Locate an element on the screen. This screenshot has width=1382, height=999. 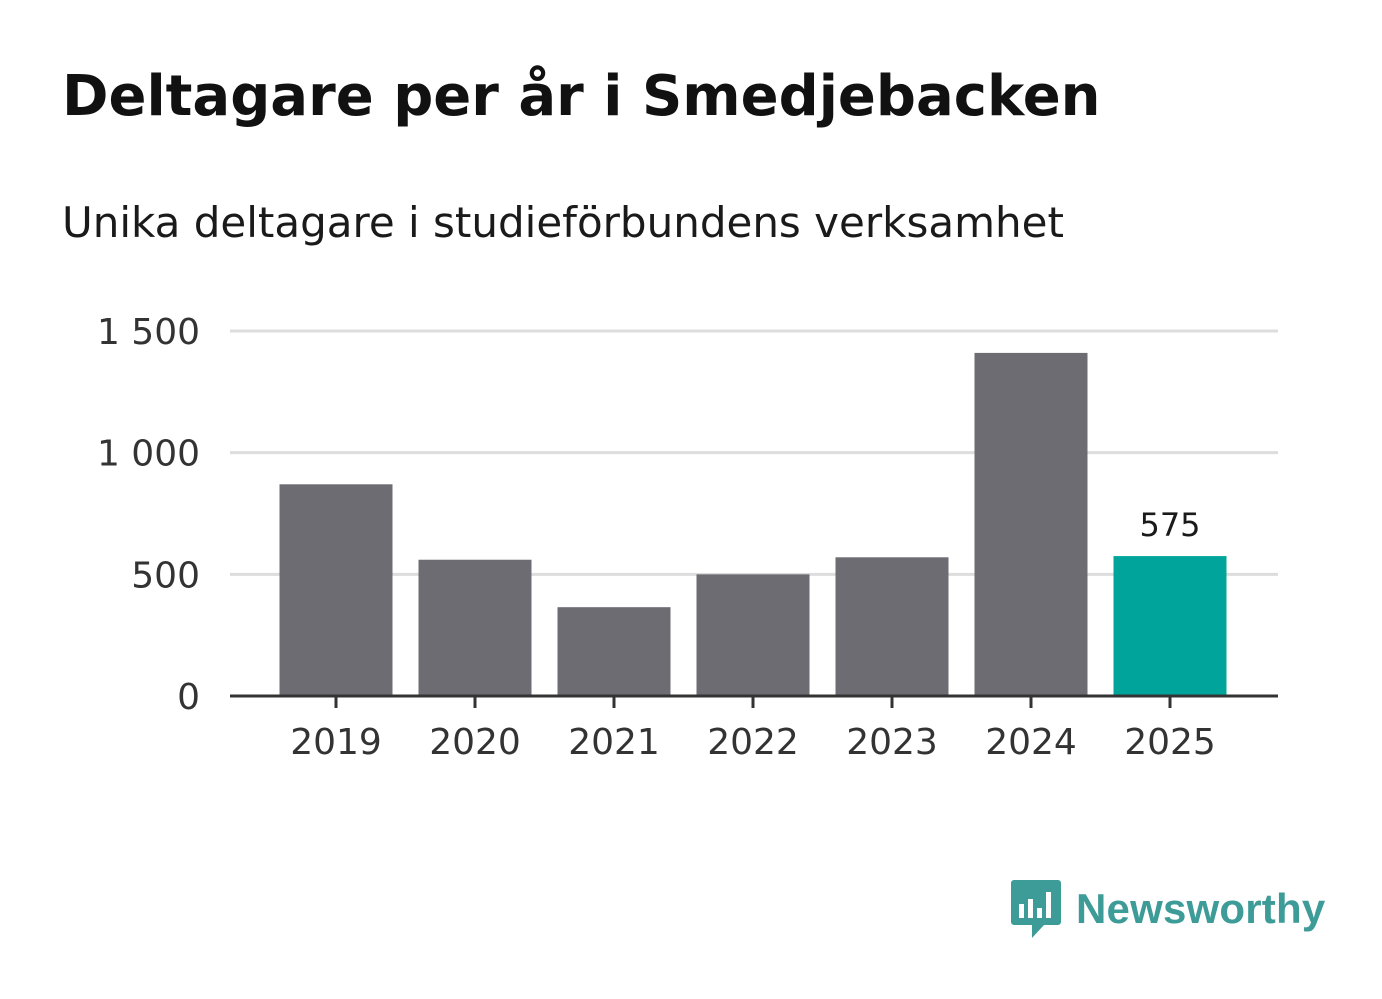
brand-name: Newsworthy is located at coordinates (1201, 908).